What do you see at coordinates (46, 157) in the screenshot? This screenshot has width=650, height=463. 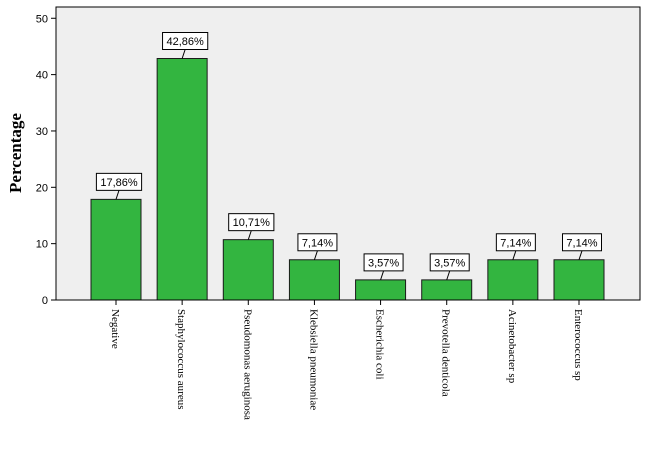 I see `y-axis: 0 10 20 30 40 50` at bounding box center [46, 157].